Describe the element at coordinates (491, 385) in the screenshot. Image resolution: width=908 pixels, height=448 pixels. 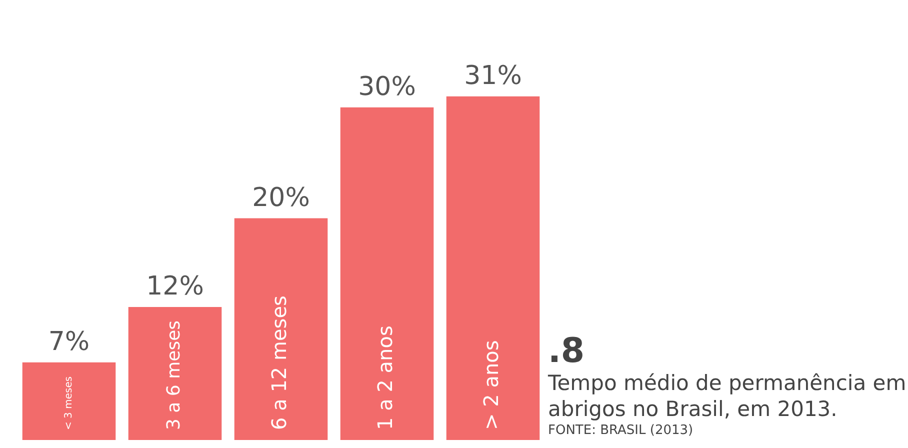
I see `x-tick-label: > 2 anos` at that location.